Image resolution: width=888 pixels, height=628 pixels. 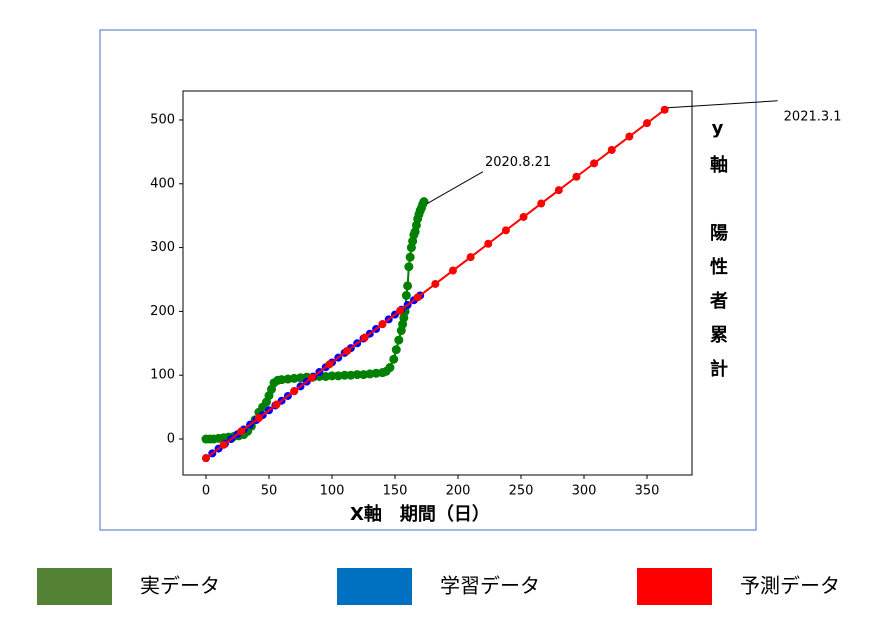 I want to click on y-axis-label: y軸 陽性者累計, so click(x=717, y=255).